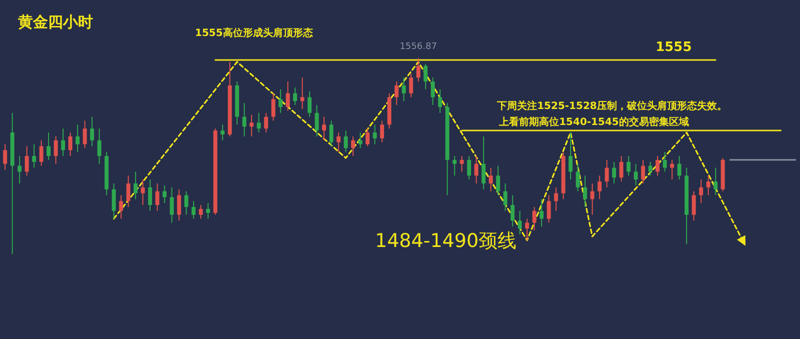 This screenshot has width=800, height=339. What do you see at coordinates (55, 22) in the screenshot?
I see `chart-title: 黄金四小时` at bounding box center [55, 22].